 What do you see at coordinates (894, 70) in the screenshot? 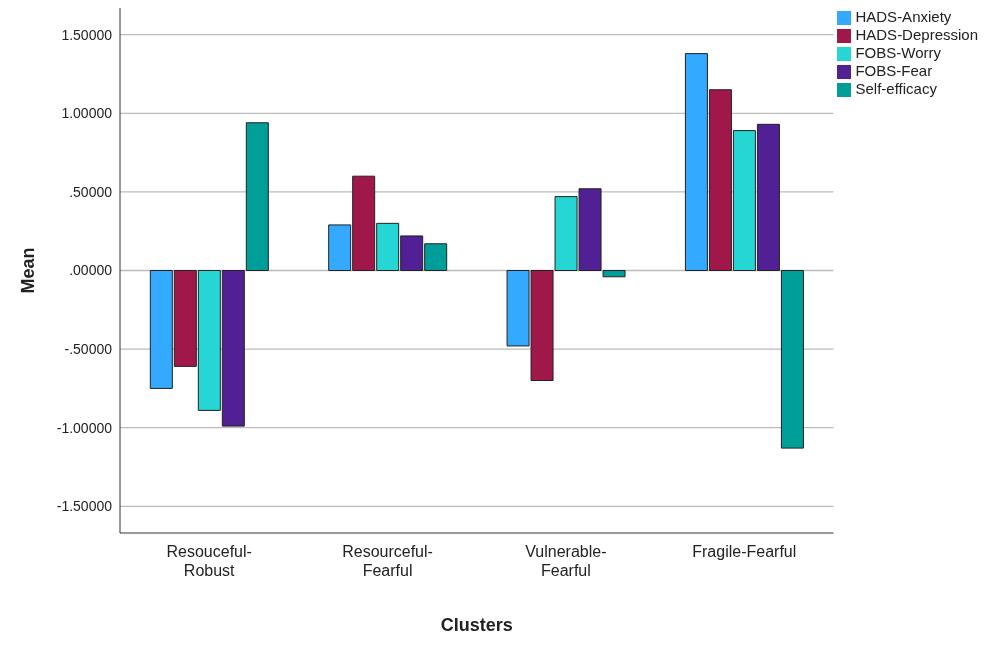
I see `legend-label: FOBS-Fear` at bounding box center [894, 70].